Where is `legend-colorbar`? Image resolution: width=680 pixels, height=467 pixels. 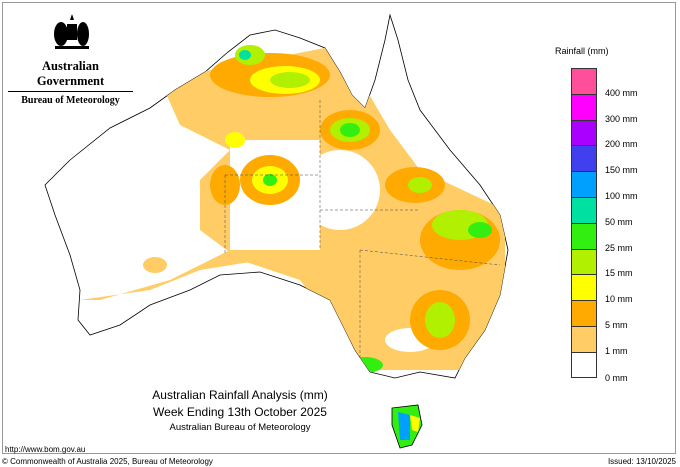
legend-colorbar is located at coordinates (584, 223).